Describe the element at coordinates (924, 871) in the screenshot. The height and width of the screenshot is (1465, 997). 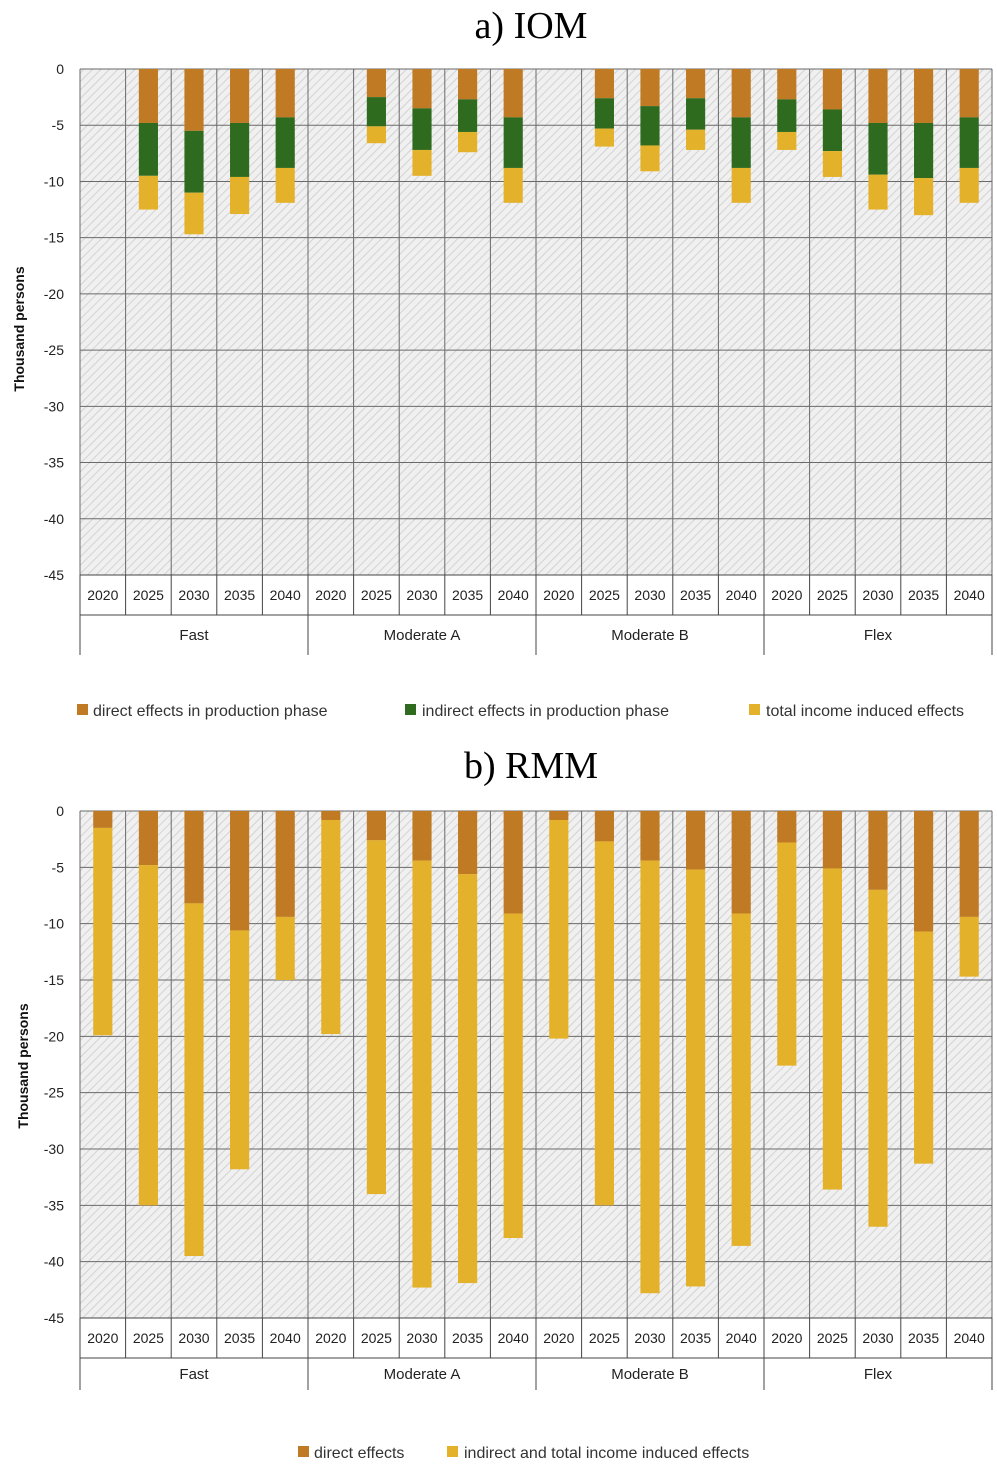
I see `bar-direct-flex-2035` at that location.